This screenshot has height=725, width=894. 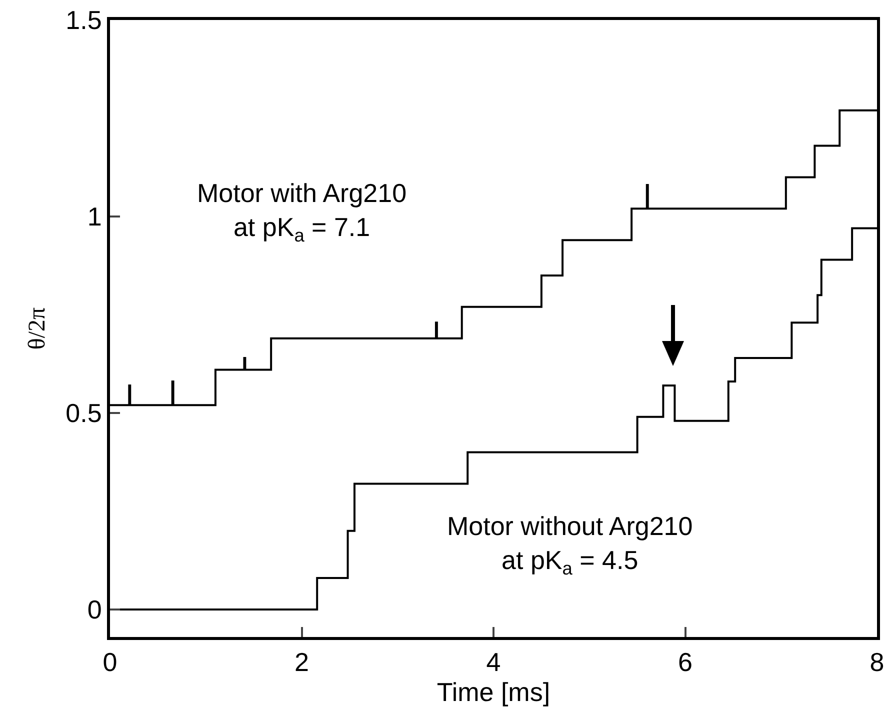 What do you see at coordinates (94, 609) in the screenshot?
I see `y-tick-label: 0` at bounding box center [94, 609].